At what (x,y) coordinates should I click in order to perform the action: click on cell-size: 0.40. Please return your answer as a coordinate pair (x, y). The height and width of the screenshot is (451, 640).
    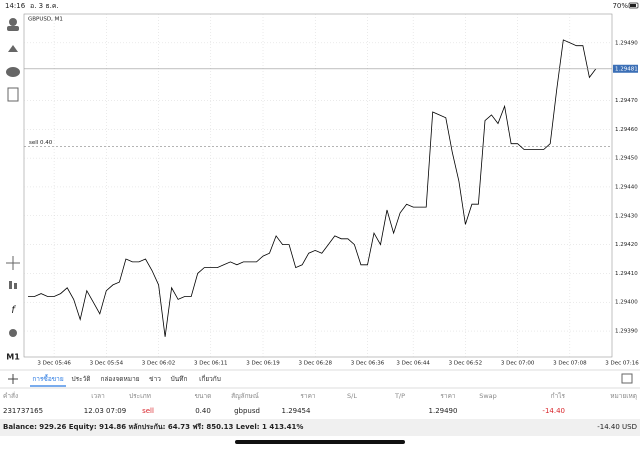
    Looking at the image, I should click on (203, 411).